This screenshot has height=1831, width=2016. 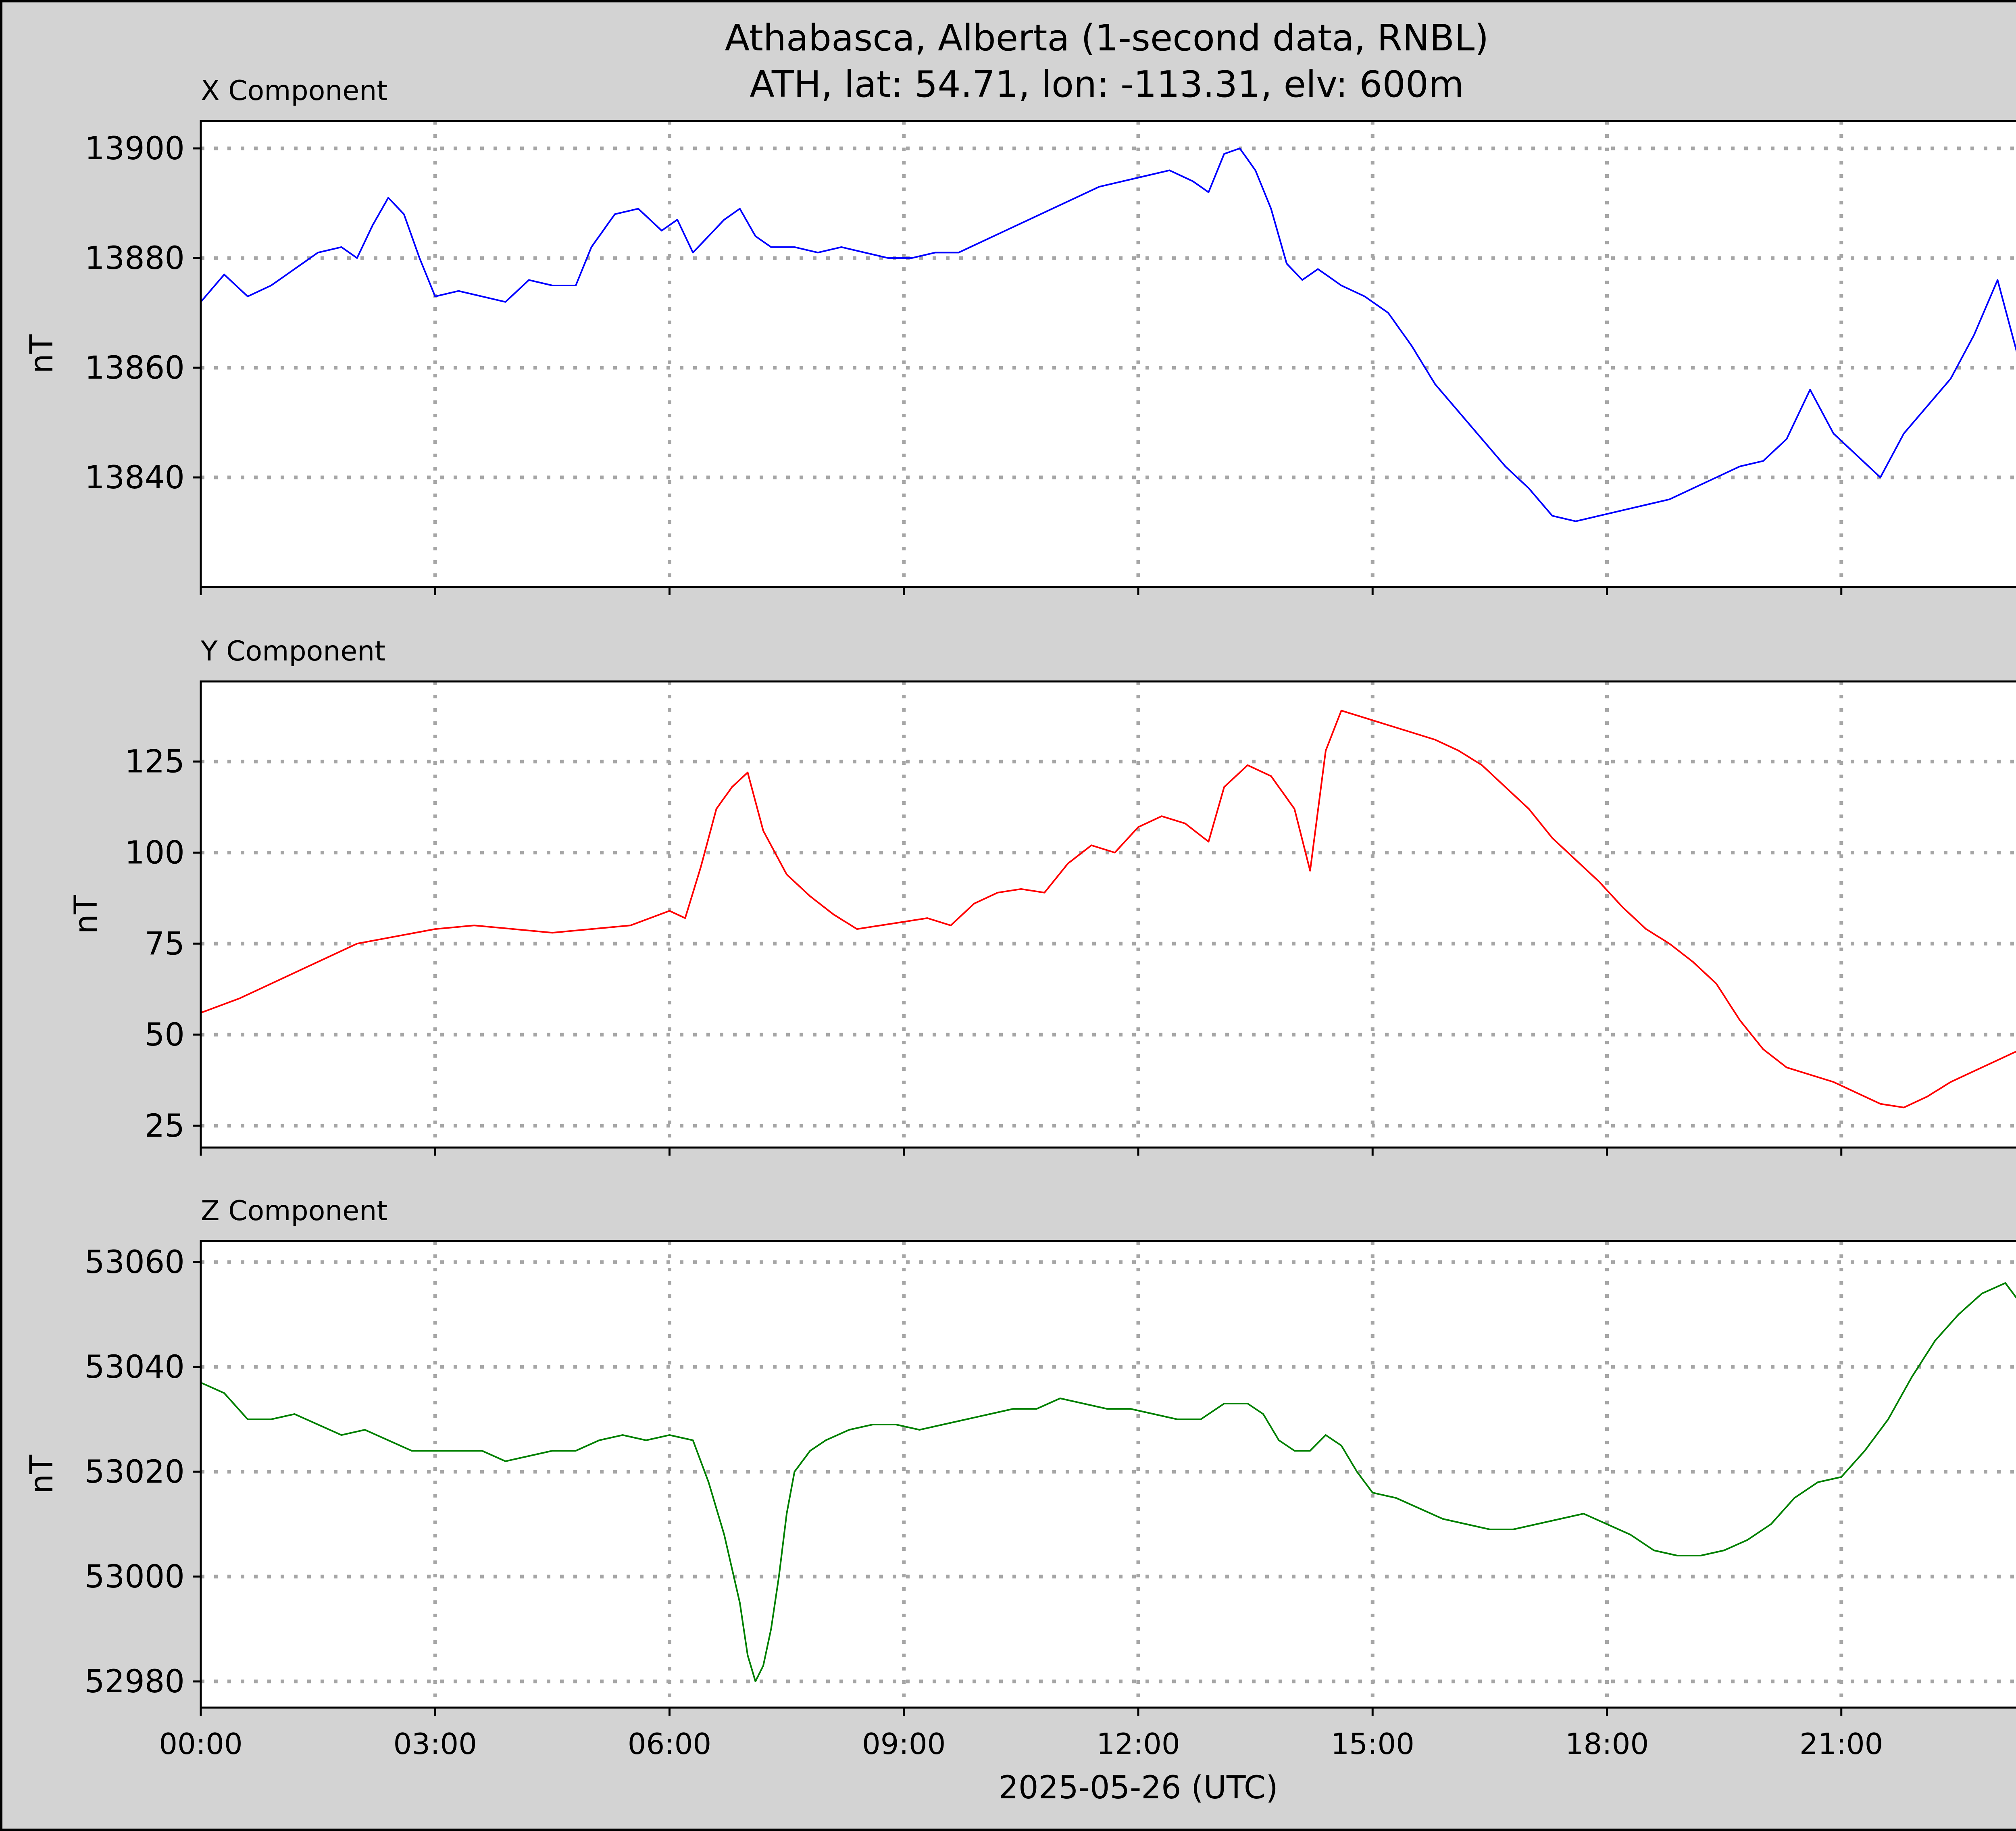 I want to click on x-tick-label: 18:00, so click(x=1607, y=1744).